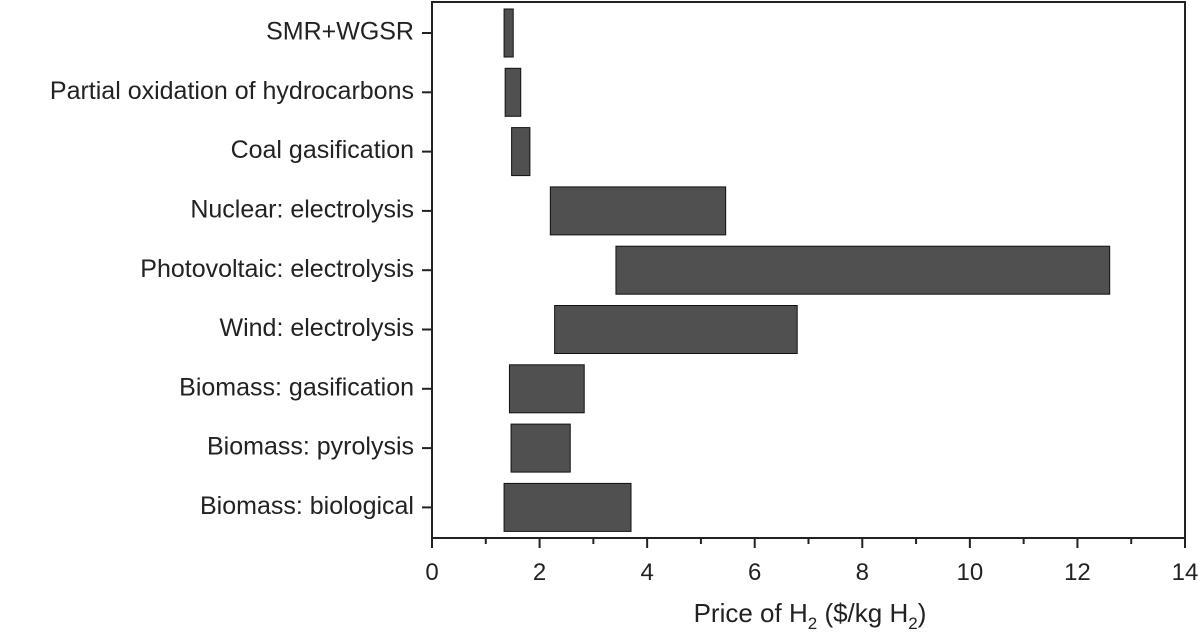  I want to click on x-tick-label: 4, so click(646, 572).